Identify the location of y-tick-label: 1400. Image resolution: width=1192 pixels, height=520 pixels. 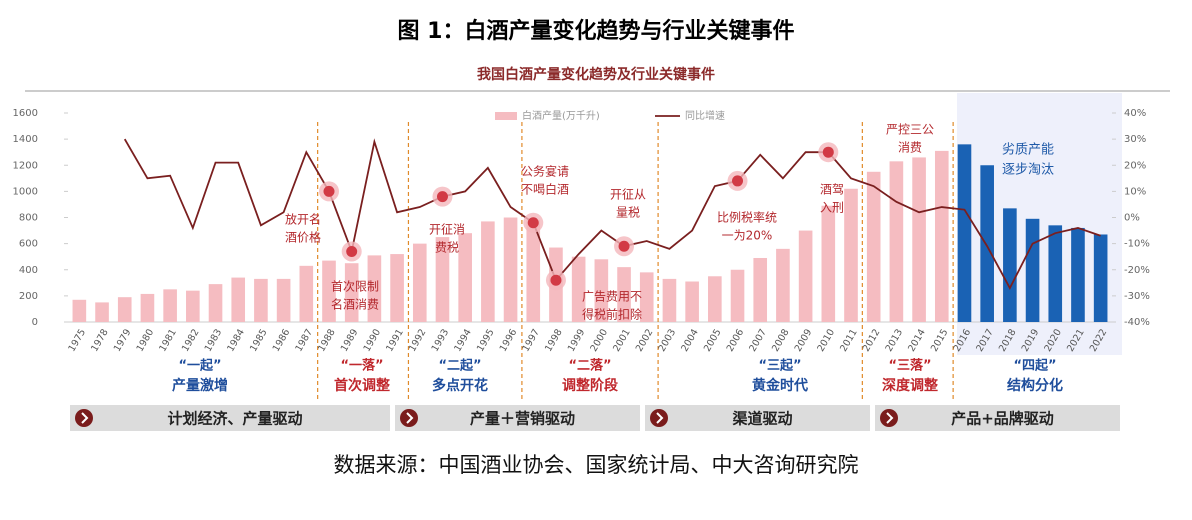
(25, 139).